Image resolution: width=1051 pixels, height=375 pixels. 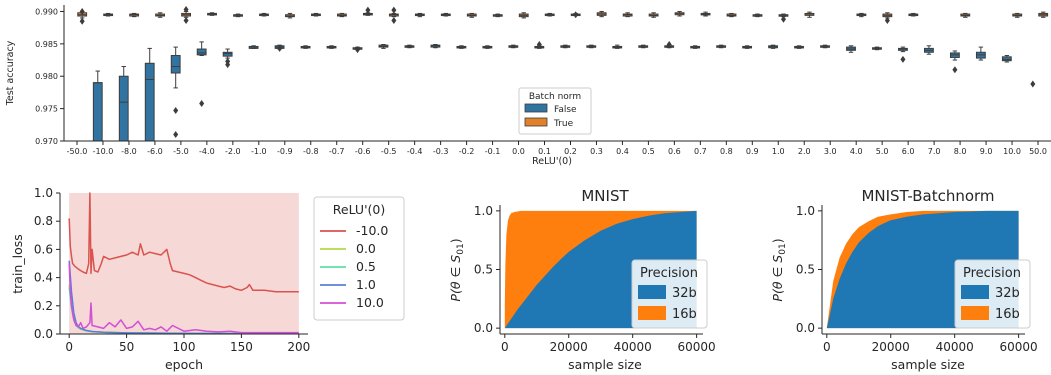 I want to click on x-tick-label: 2.0, so click(x=804, y=151).